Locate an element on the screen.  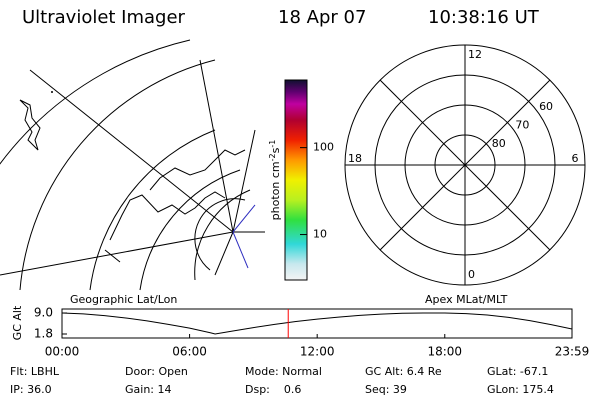
plot-frame is located at coordinates (317, 323).